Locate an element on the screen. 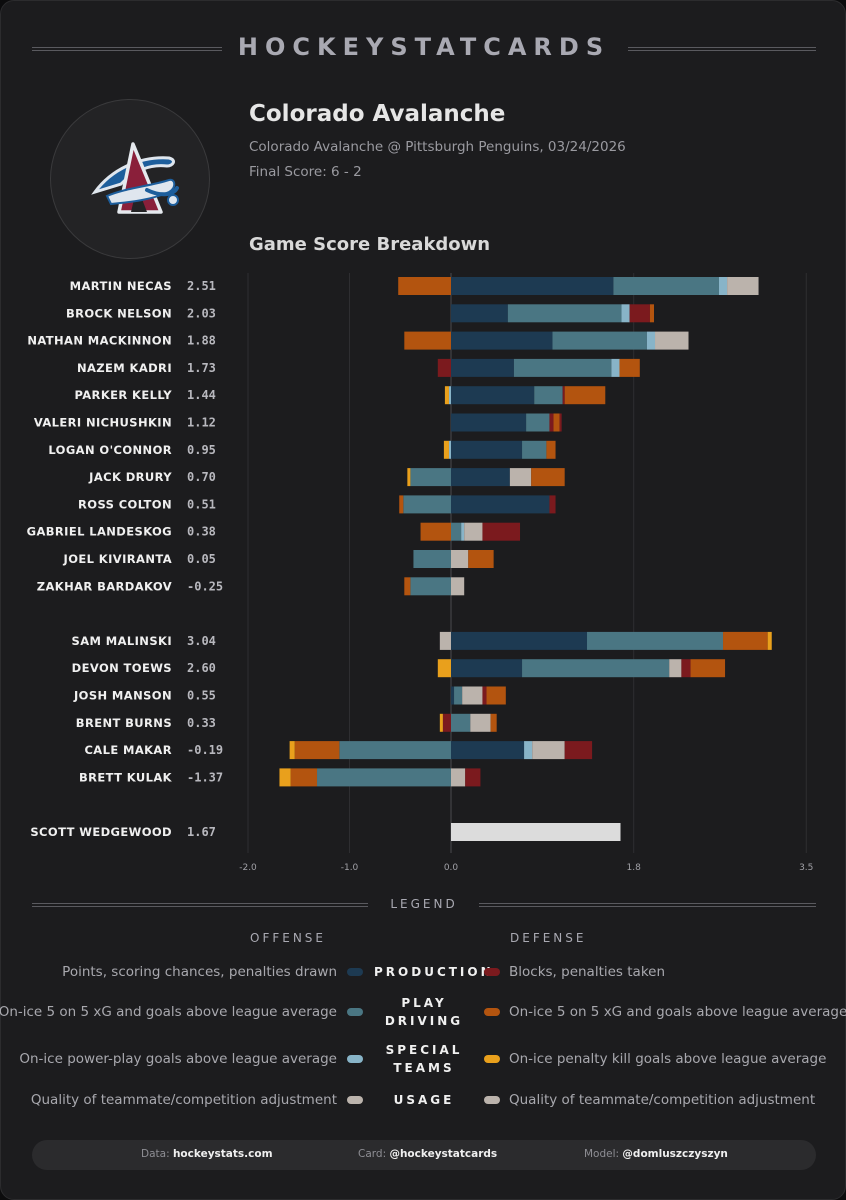  player-name: JOEL KIVIRANTA is located at coordinates (117, 559).